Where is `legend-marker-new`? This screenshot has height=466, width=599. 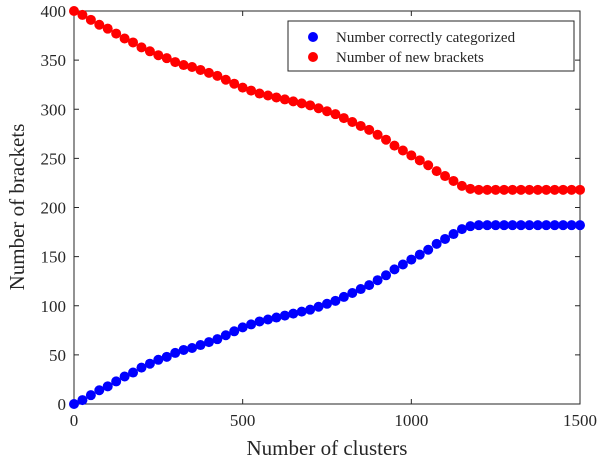
legend-marker-new is located at coordinates (313, 57).